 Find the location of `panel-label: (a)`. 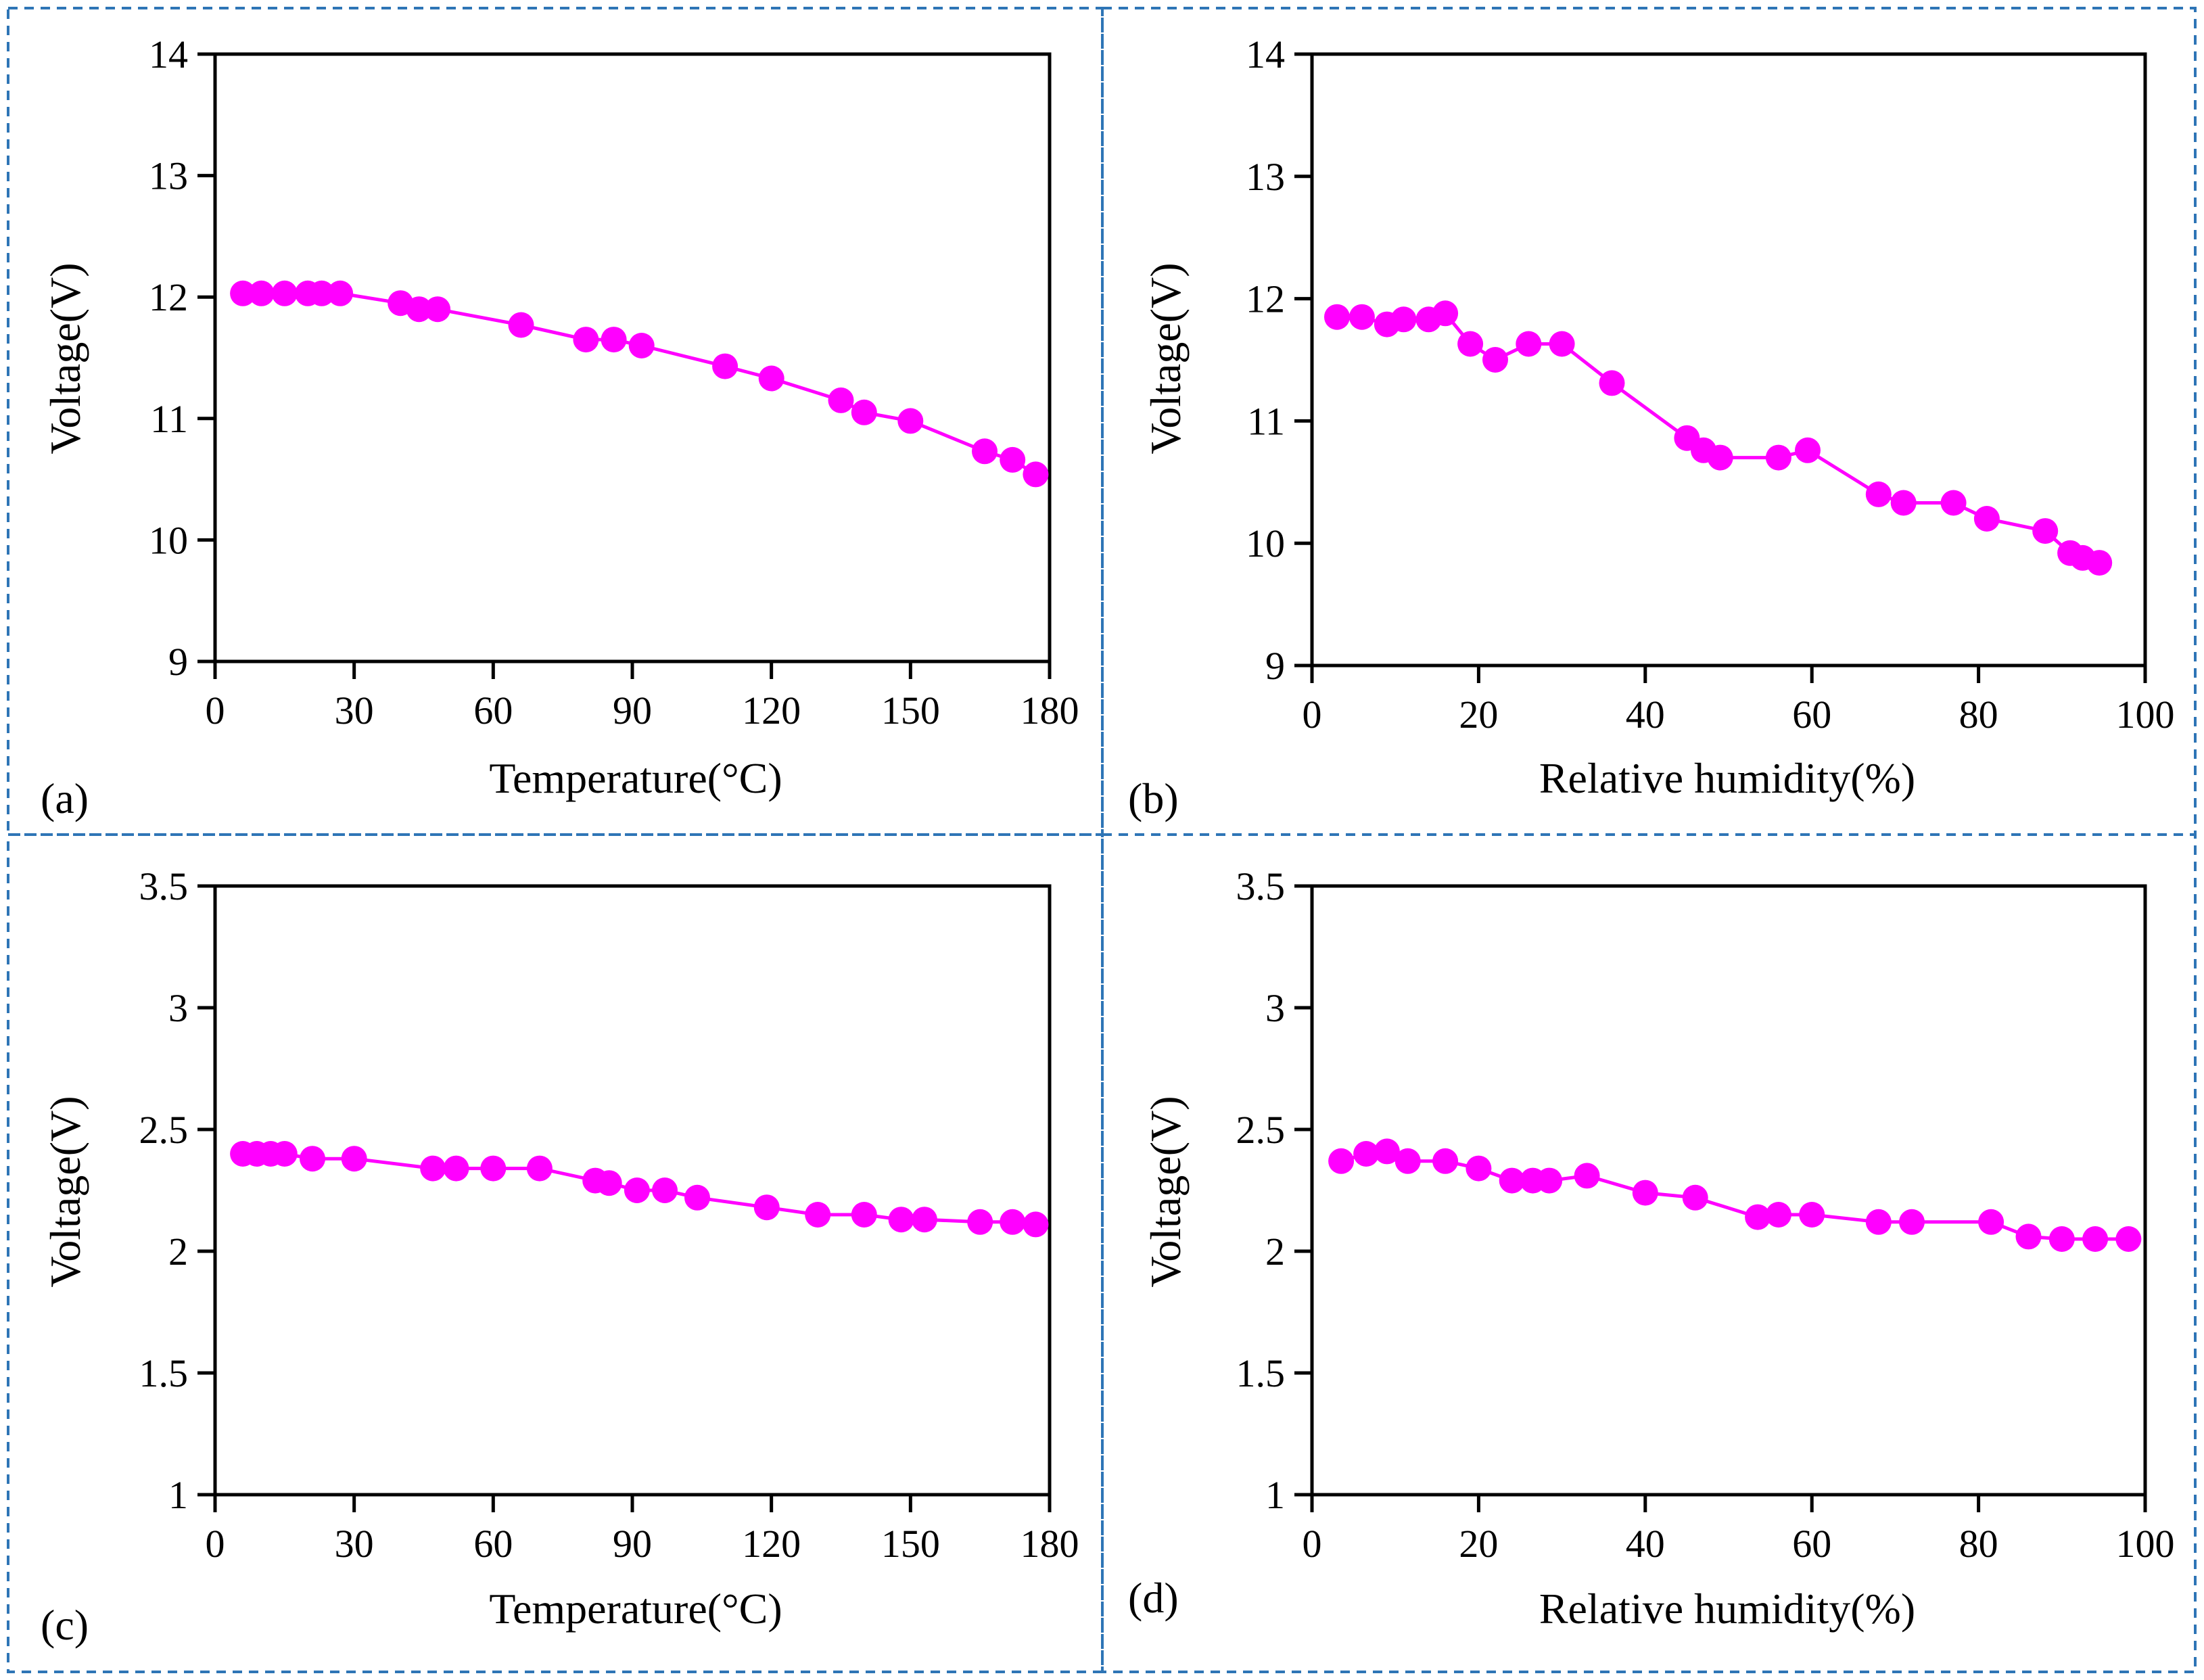

panel-label: (a) is located at coordinates (65, 798).